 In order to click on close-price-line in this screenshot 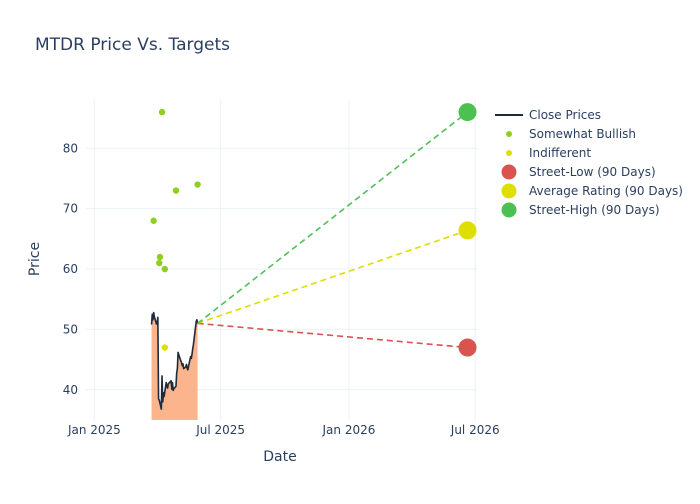, I will do `click(174, 360)`.